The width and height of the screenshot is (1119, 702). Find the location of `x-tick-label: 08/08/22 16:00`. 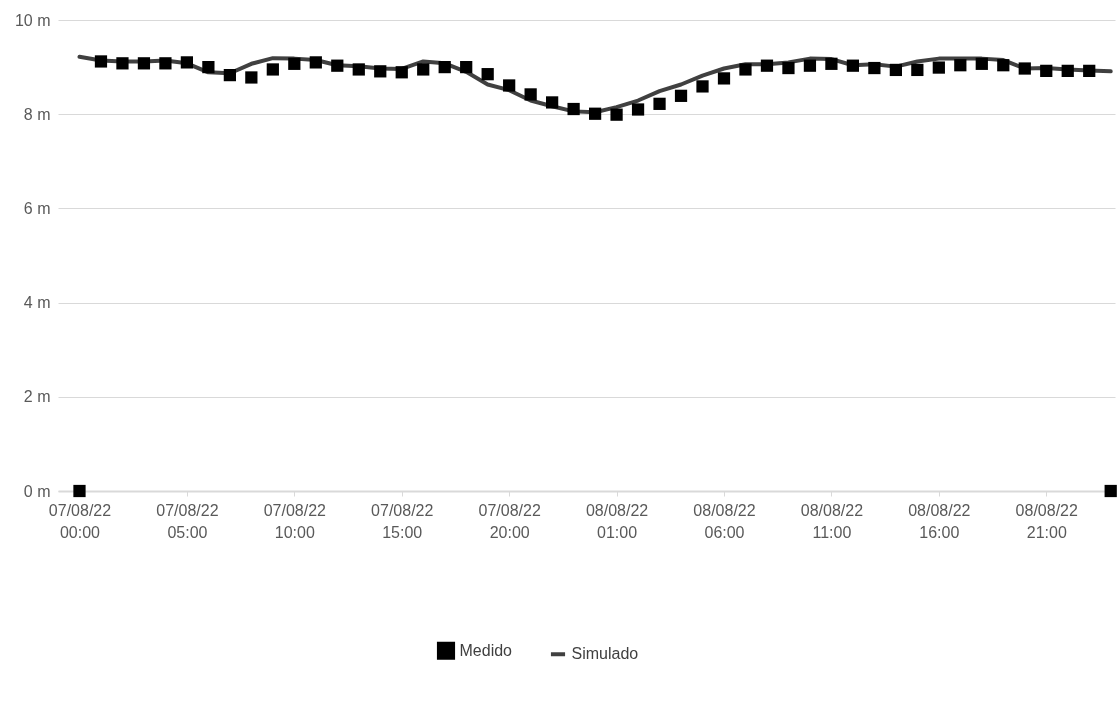

x-tick-label: 08/08/22 16:00 is located at coordinates (939, 521).